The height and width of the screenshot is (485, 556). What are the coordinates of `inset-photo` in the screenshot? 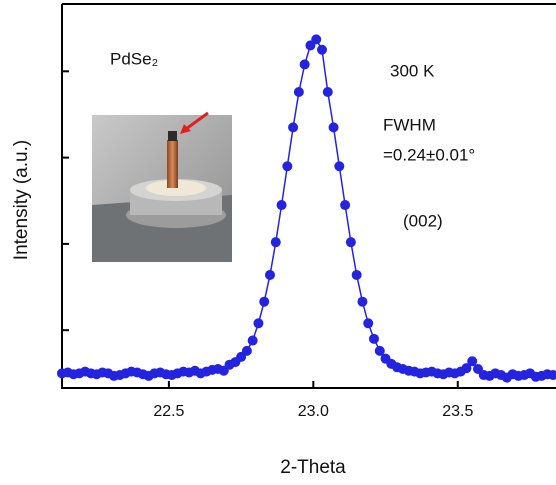 It's located at (162, 186).